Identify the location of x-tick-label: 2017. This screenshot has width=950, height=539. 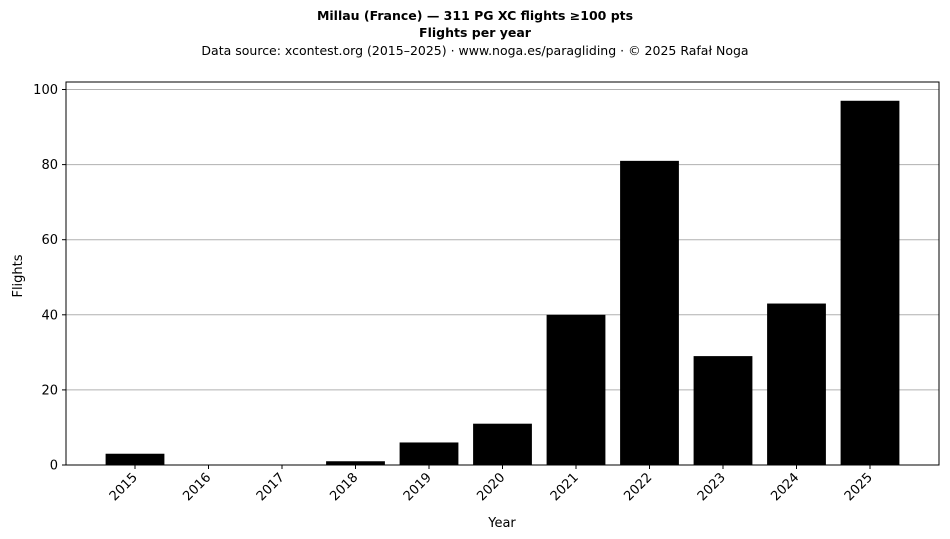
(271, 487).